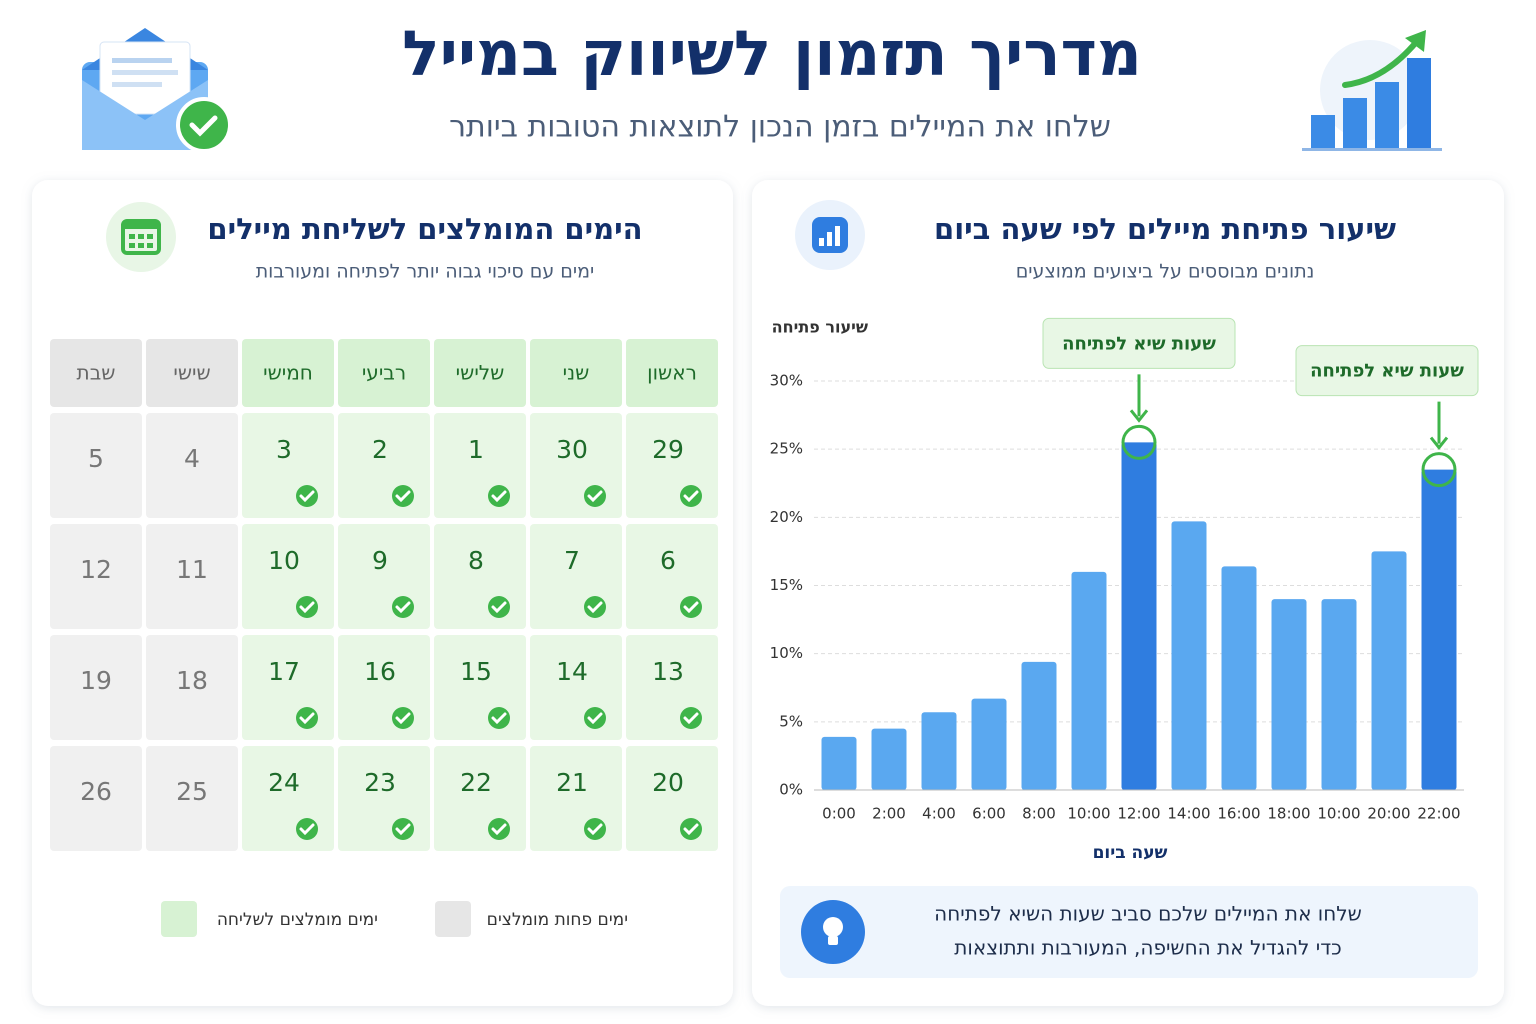 The height and width of the screenshot is (1024, 1536). What do you see at coordinates (830, 235) in the screenshot?
I see `chart-icon` at bounding box center [830, 235].